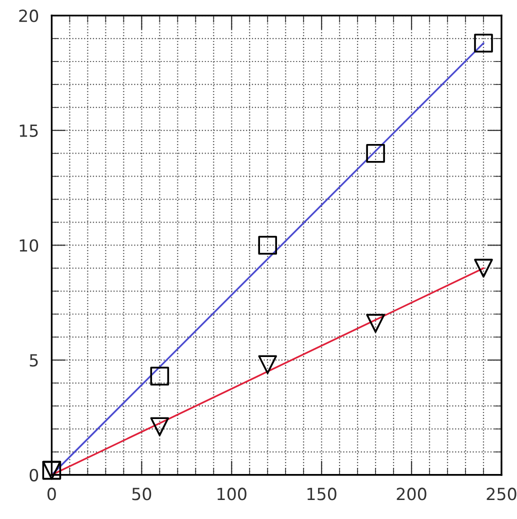 The image size is (517, 519). I want to click on x-tick-label: 100, so click(232, 494).